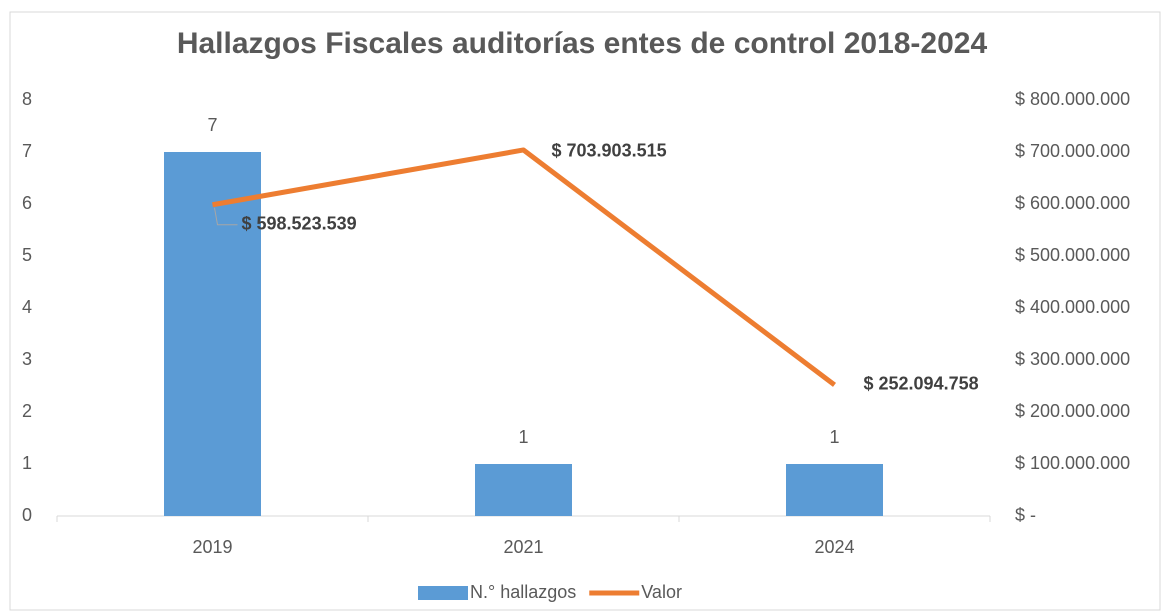  I want to click on y-tick-label: 6, so click(27, 203).